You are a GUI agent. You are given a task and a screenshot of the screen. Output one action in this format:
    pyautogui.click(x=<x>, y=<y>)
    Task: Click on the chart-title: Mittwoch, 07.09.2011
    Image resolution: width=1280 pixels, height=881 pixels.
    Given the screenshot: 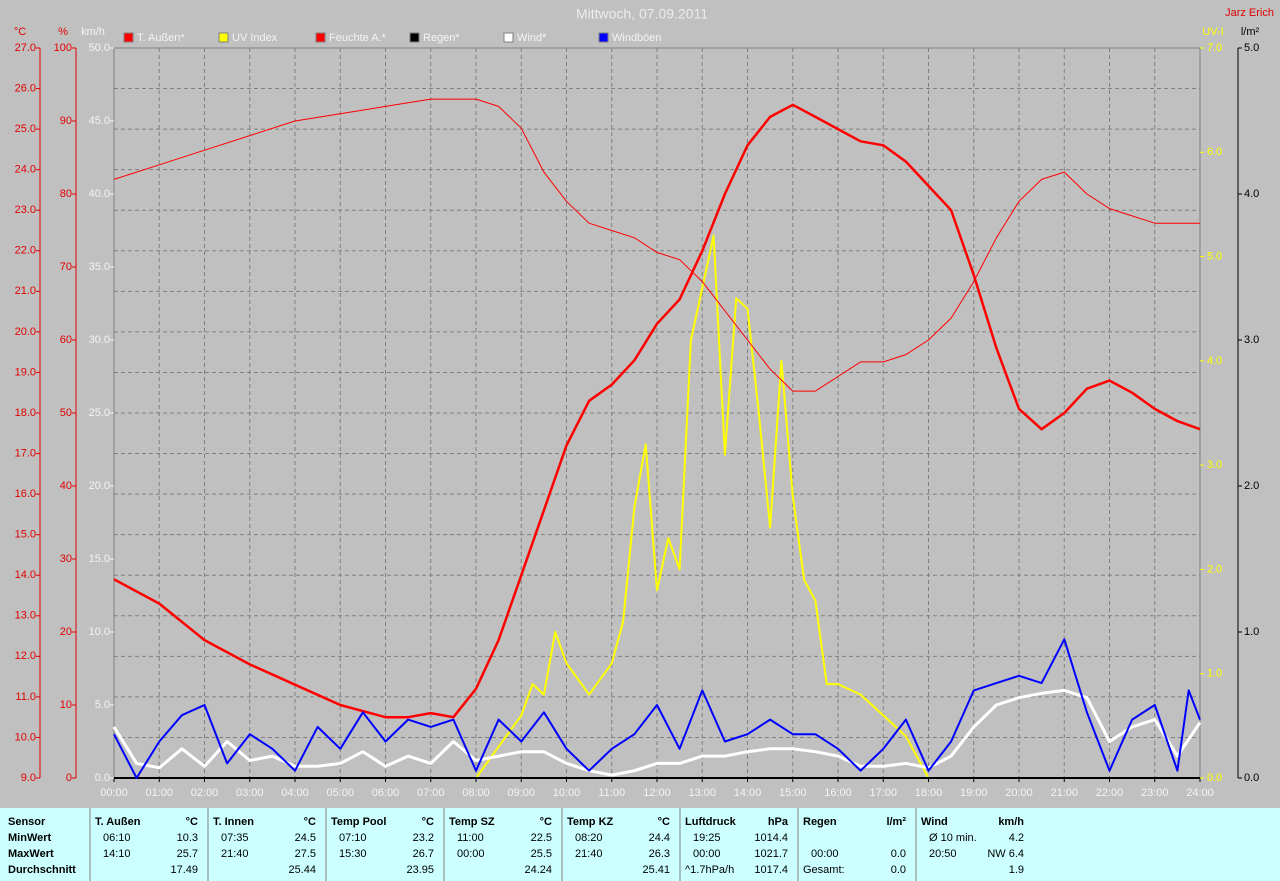 What is the action you would take?
    pyautogui.click(x=642, y=14)
    